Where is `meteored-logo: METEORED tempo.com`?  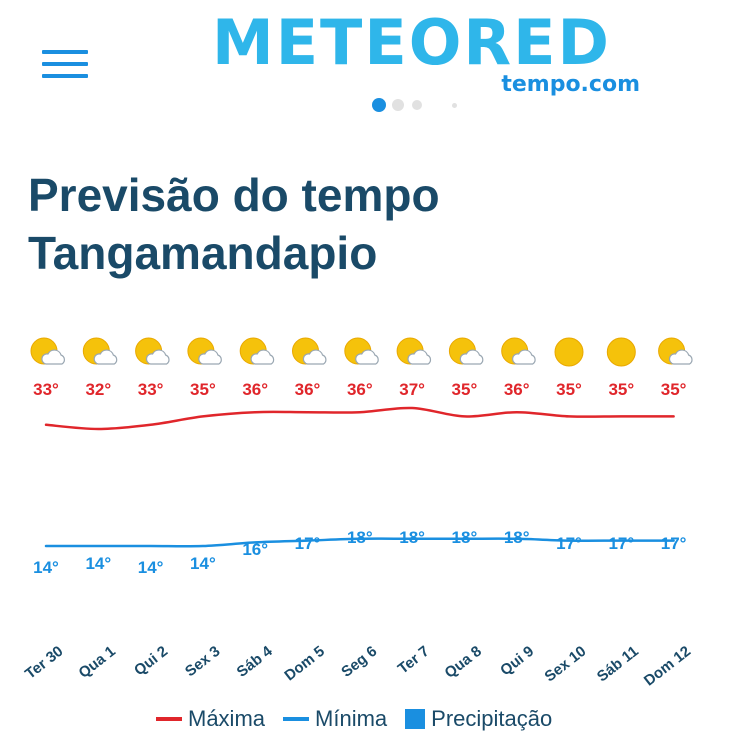
meteored-logo: METEORED tempo.com is located at coordinates (432, 55).